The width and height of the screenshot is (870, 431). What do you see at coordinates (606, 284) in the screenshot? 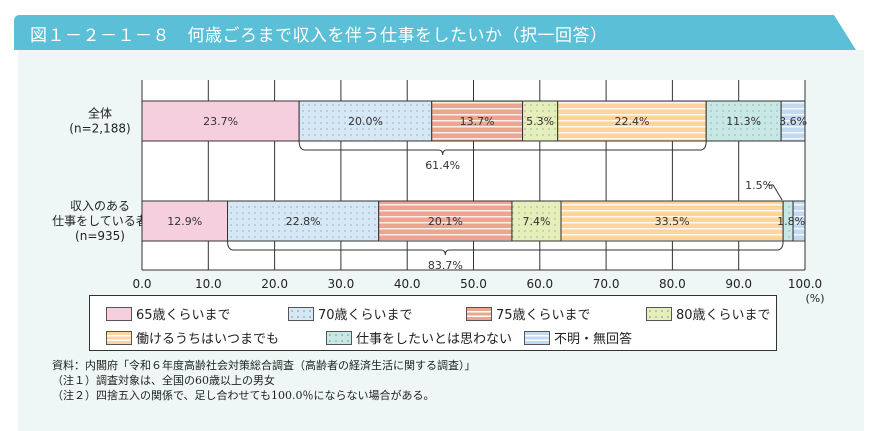
I see `x-tick-label: 70.0` at bounding box center [606, 284].